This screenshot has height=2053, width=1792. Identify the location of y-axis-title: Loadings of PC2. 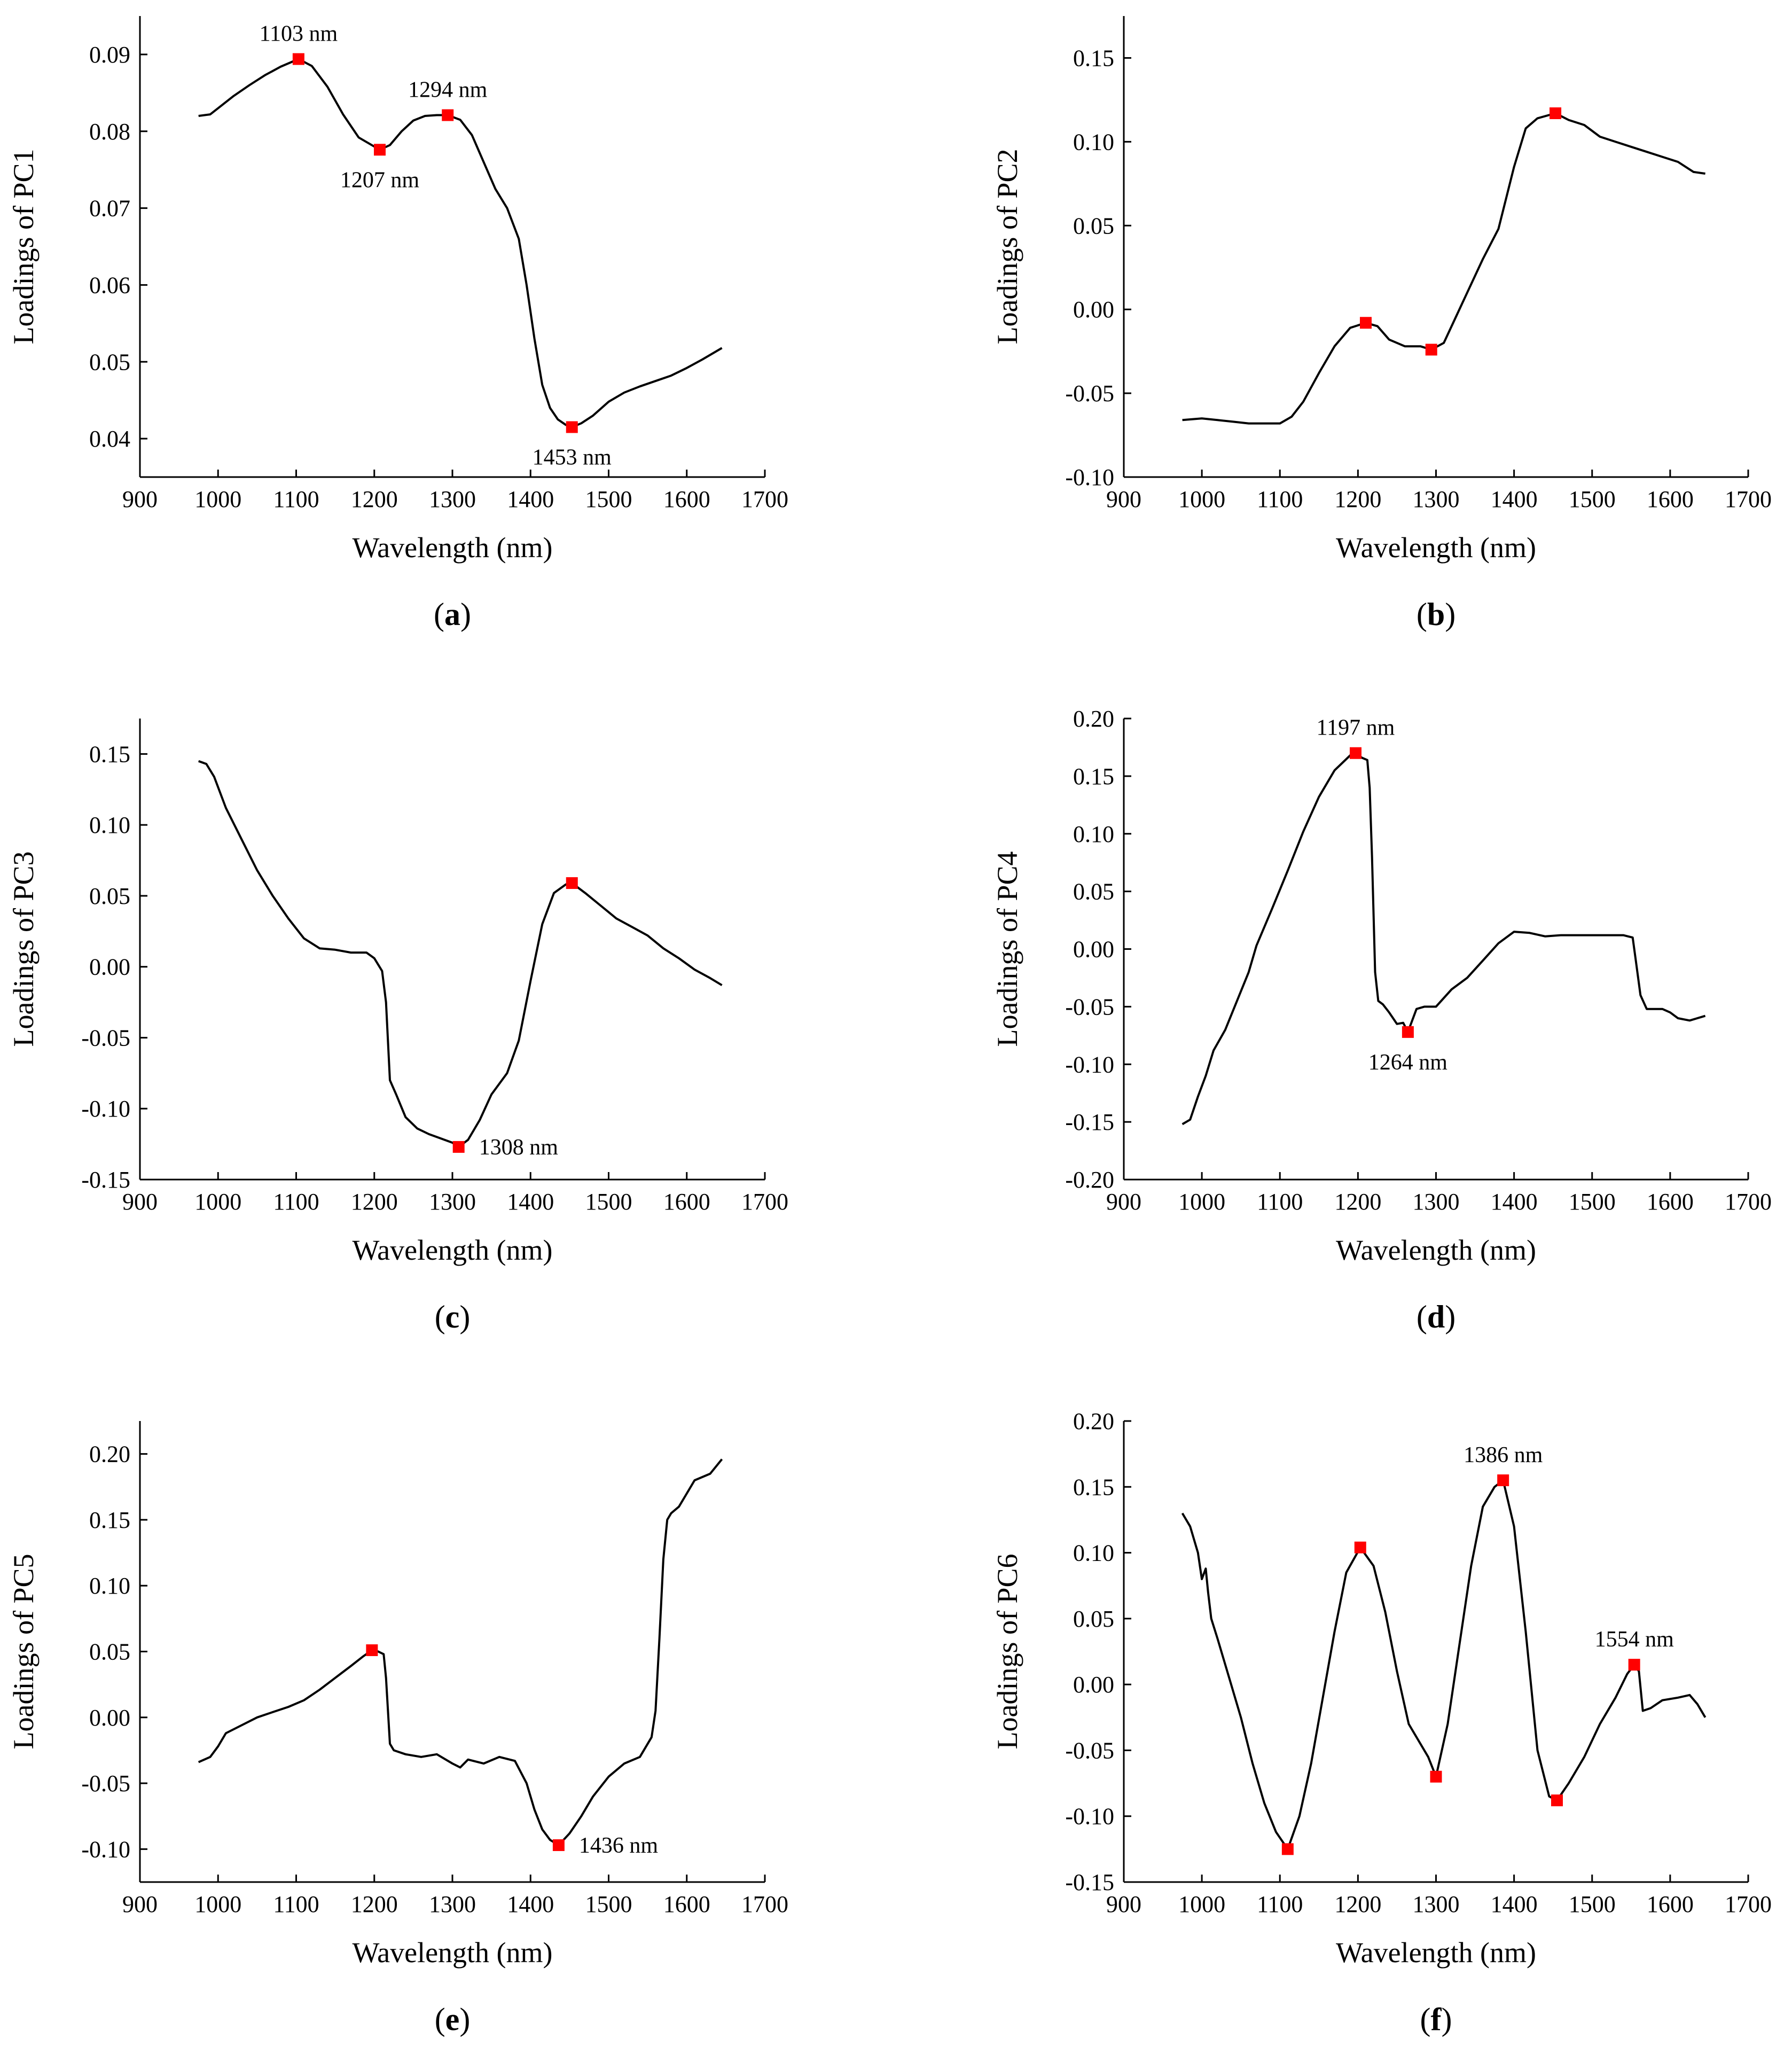
(1007, 246).